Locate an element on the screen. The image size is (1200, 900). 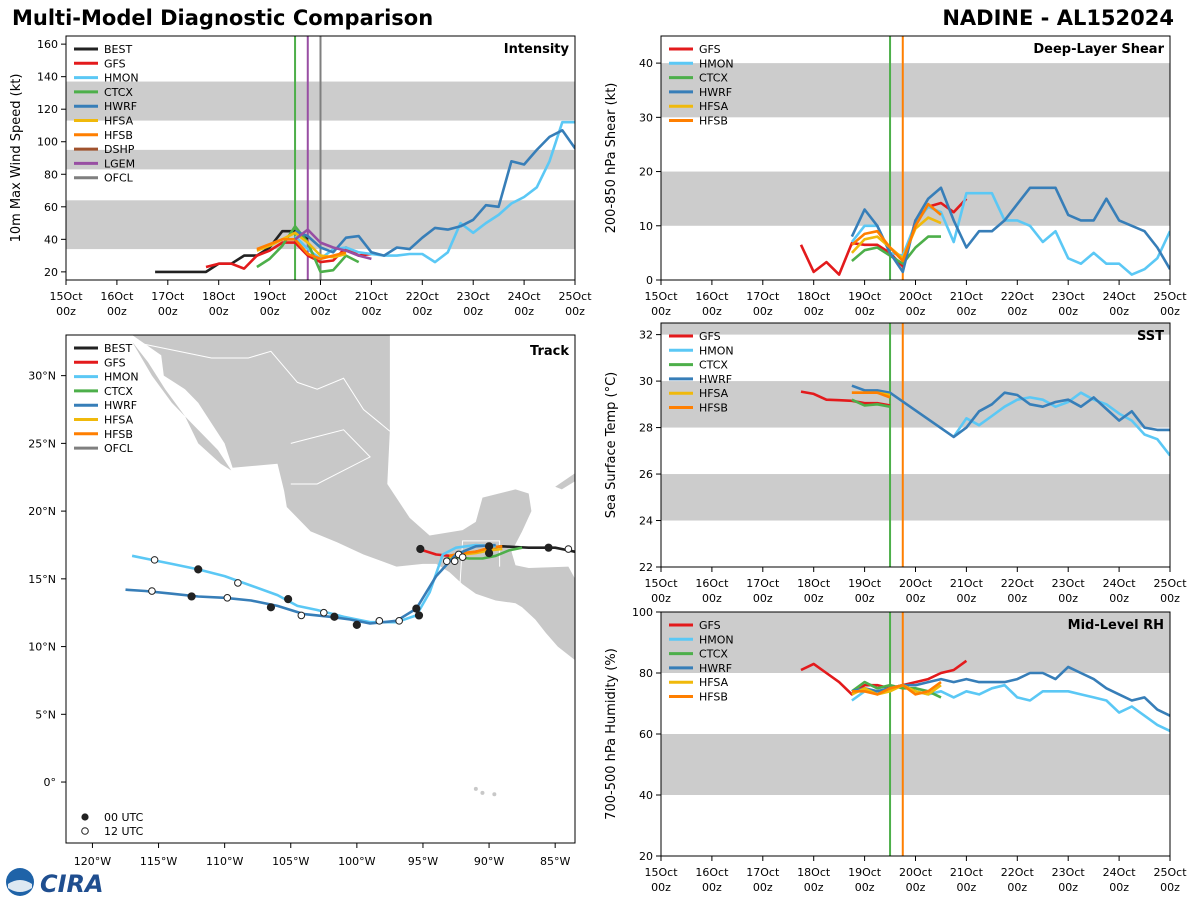
rh-xtick-label: 18Oct is located at coordinates (814, 872).